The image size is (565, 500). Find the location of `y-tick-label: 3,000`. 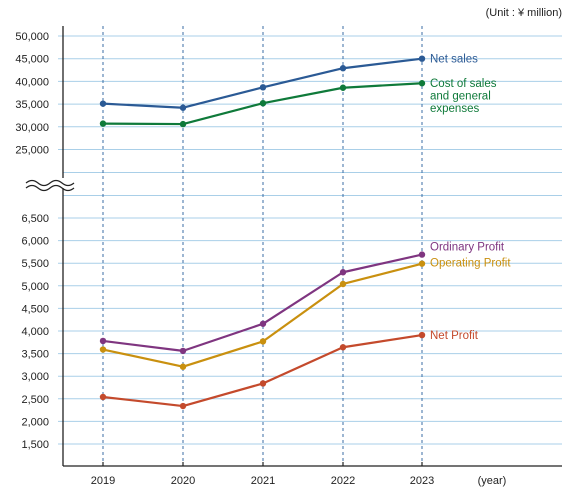

y-tick-label: 3,000 is located at coordinates (35, 377).